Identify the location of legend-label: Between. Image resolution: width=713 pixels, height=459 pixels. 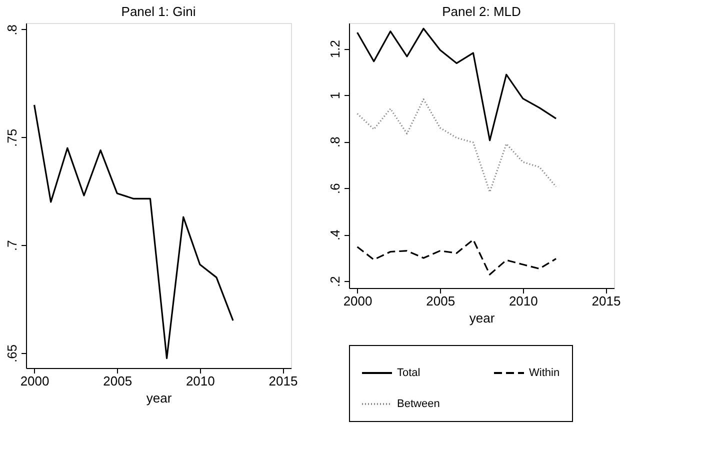
(418, 404).